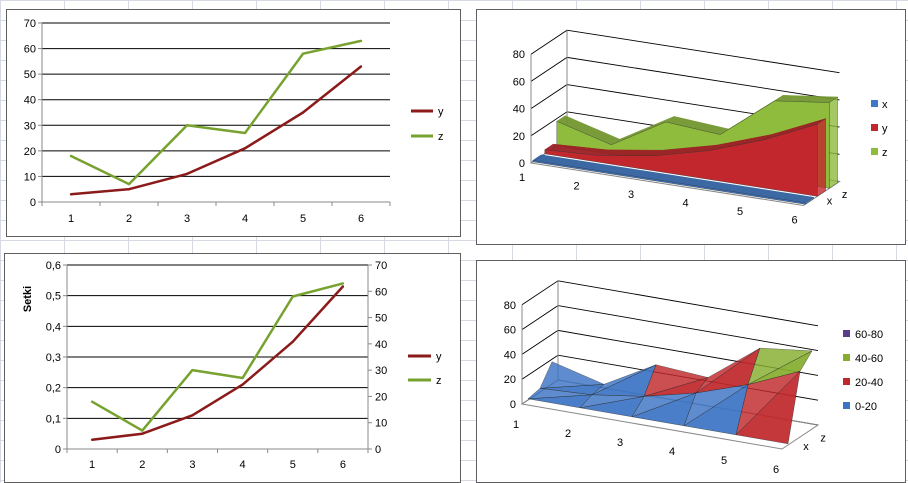 Image resolution: width=908 pixels, height=483 pixels. I want to click on legend-swatch-x, so click(874, 103).